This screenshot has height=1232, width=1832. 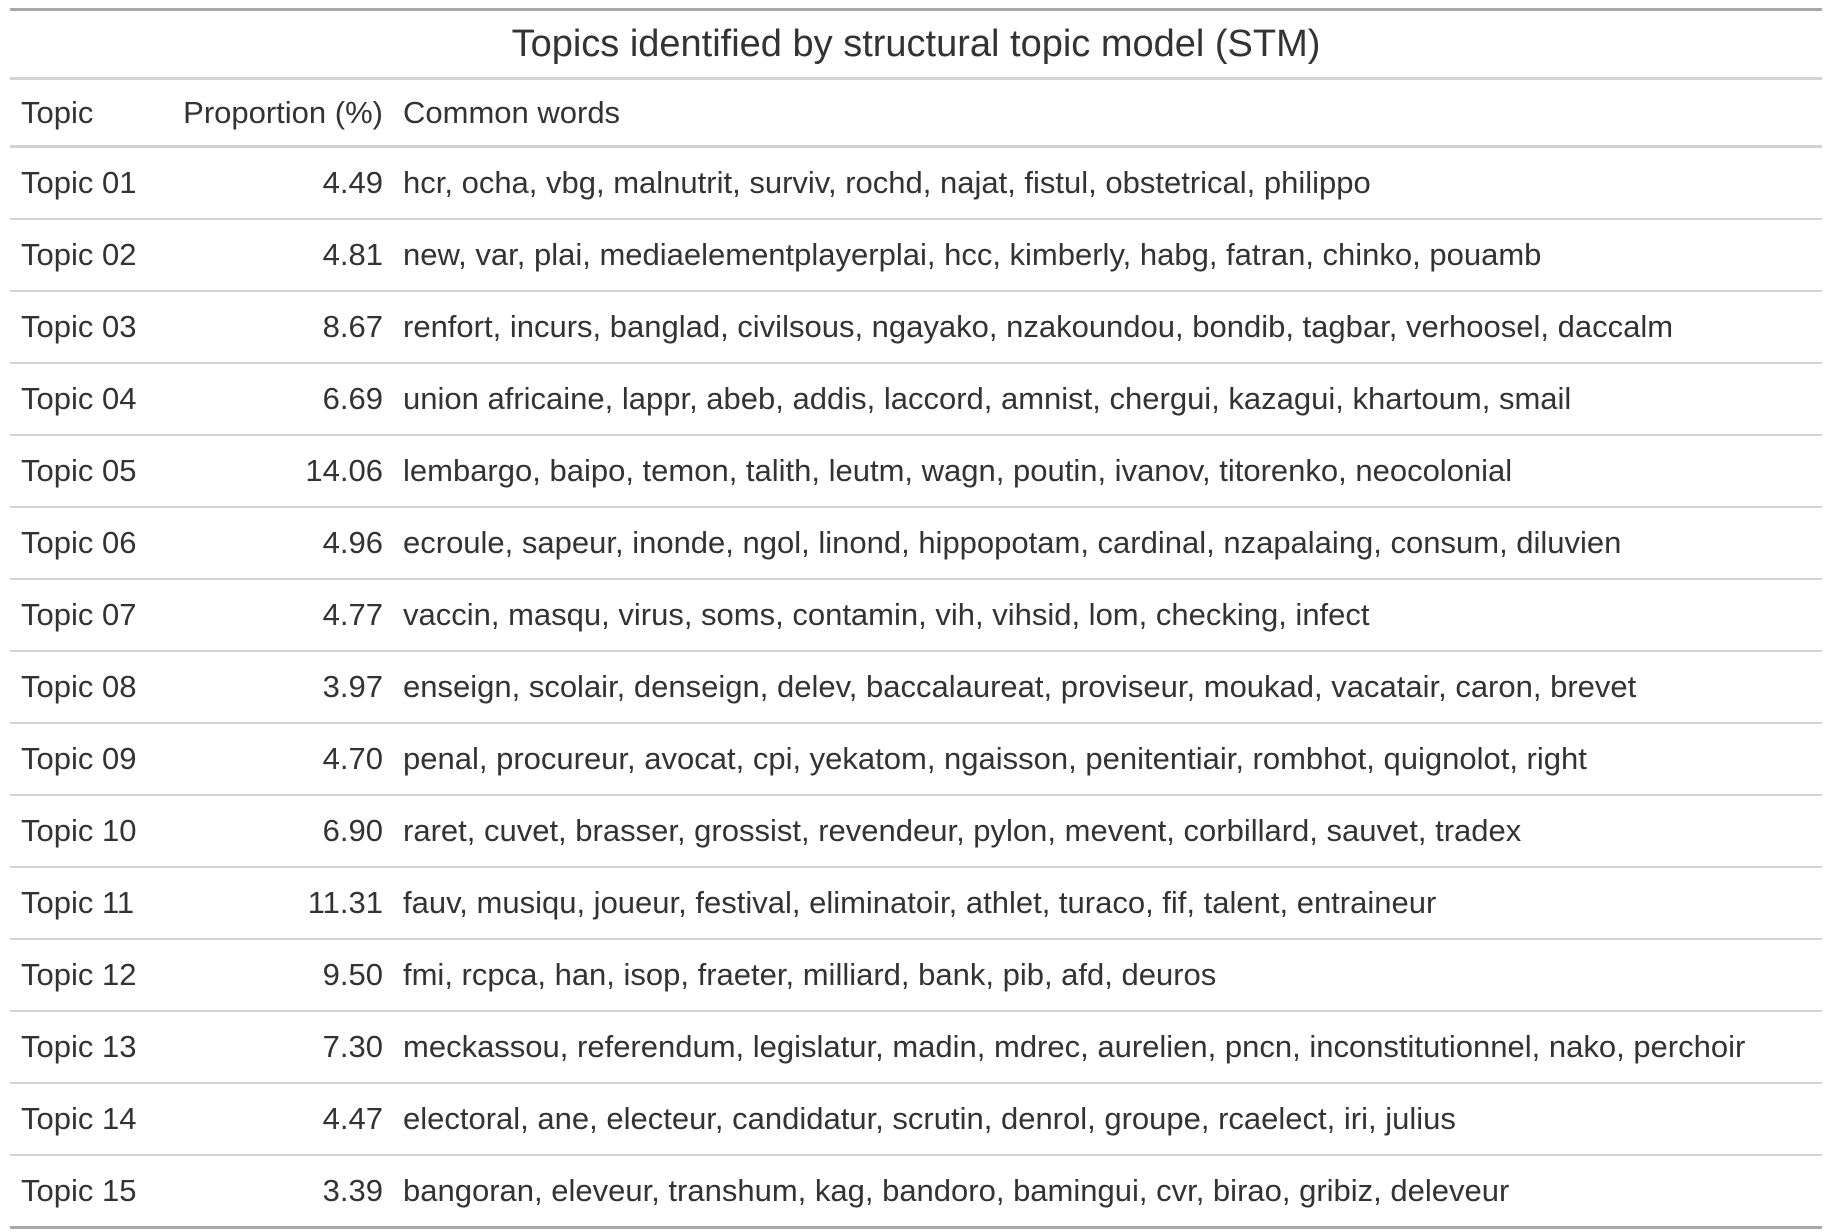 What do you see at coordinates (512, 112) in the screenshot?
I see `header-common-words: Common words` at bounding box center [512, 112].